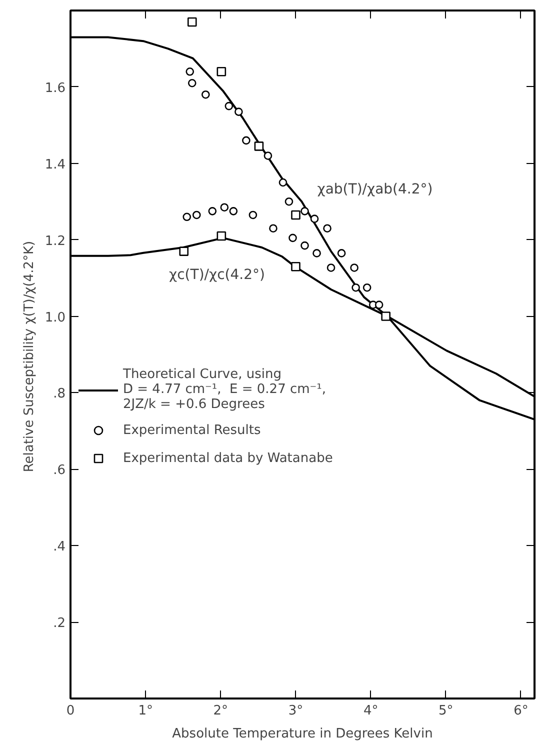 The image size is (536, 748). Describe the element at coordinates (296, 711) in the screenshot. I see `x-tick-label: 3°` at that location.